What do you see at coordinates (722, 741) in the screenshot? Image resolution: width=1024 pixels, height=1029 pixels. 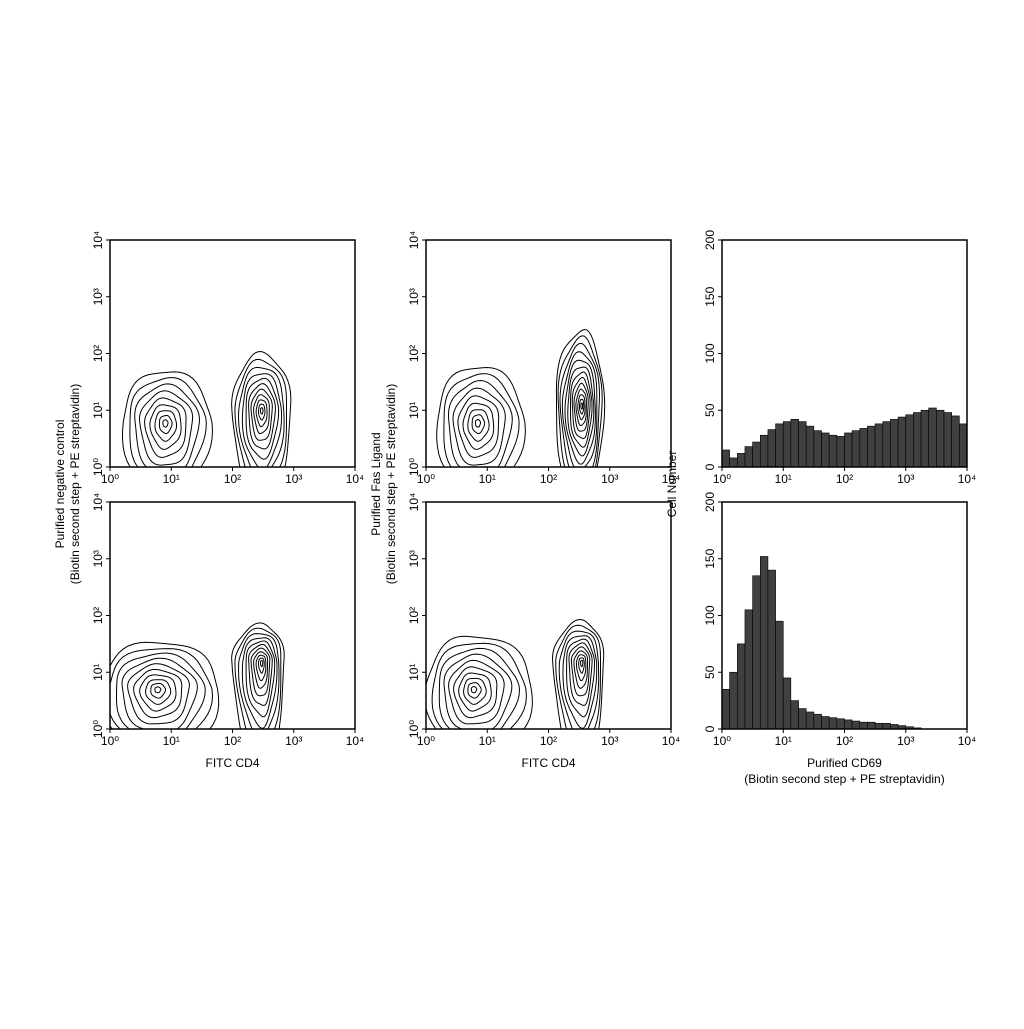 I see `x-tick-label: 10⁰` at bounding box center [722, 741].